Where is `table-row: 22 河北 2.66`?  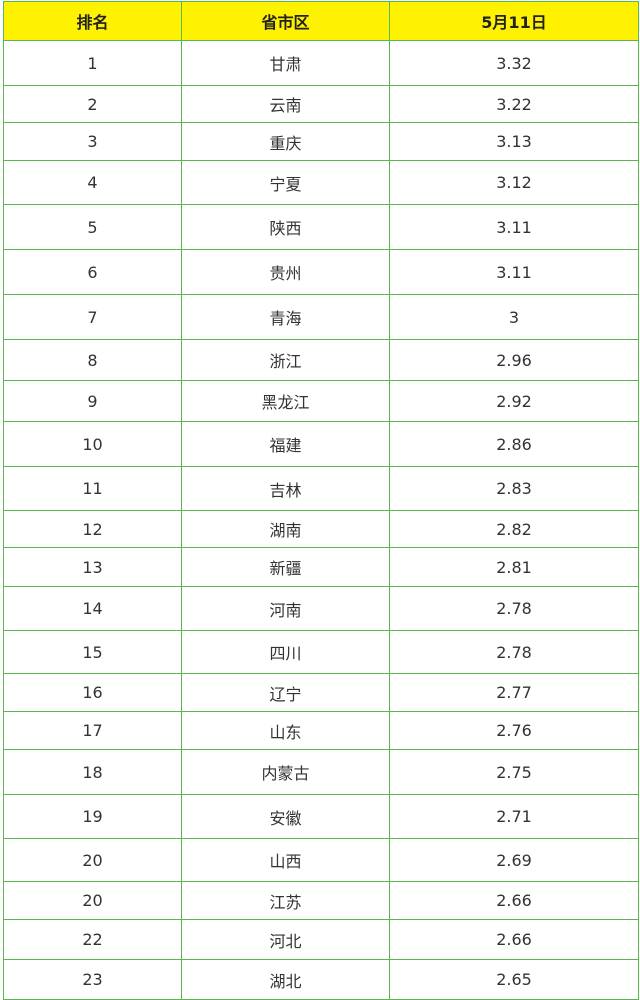 table-row: 22 河北 2.66 is located at coordinates (321, 939).